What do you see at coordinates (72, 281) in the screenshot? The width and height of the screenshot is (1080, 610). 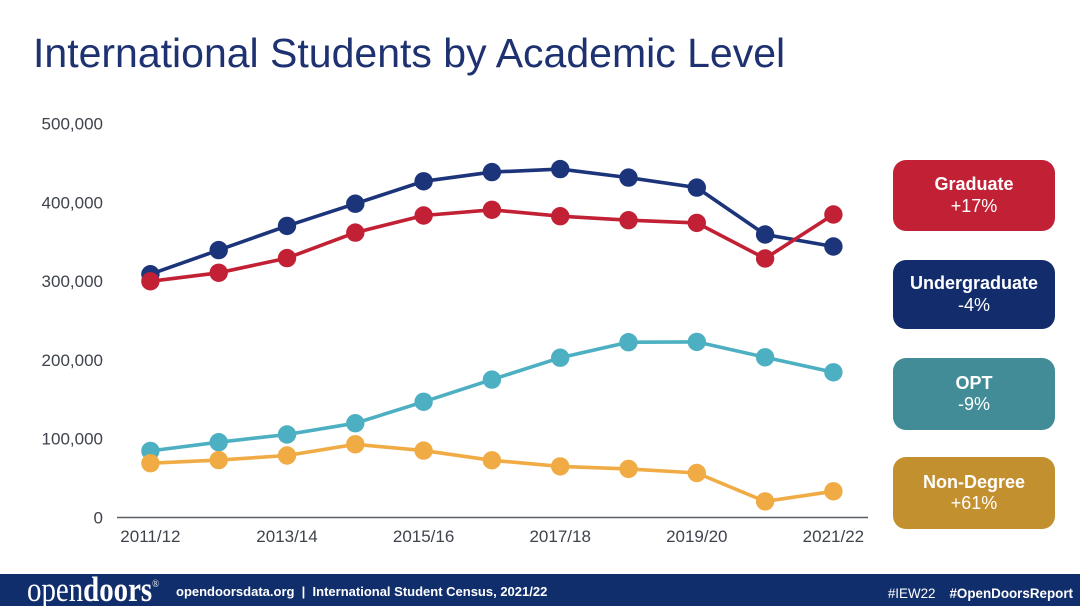 I see `svg-text: 300,000` at bounding box center [72, 281].